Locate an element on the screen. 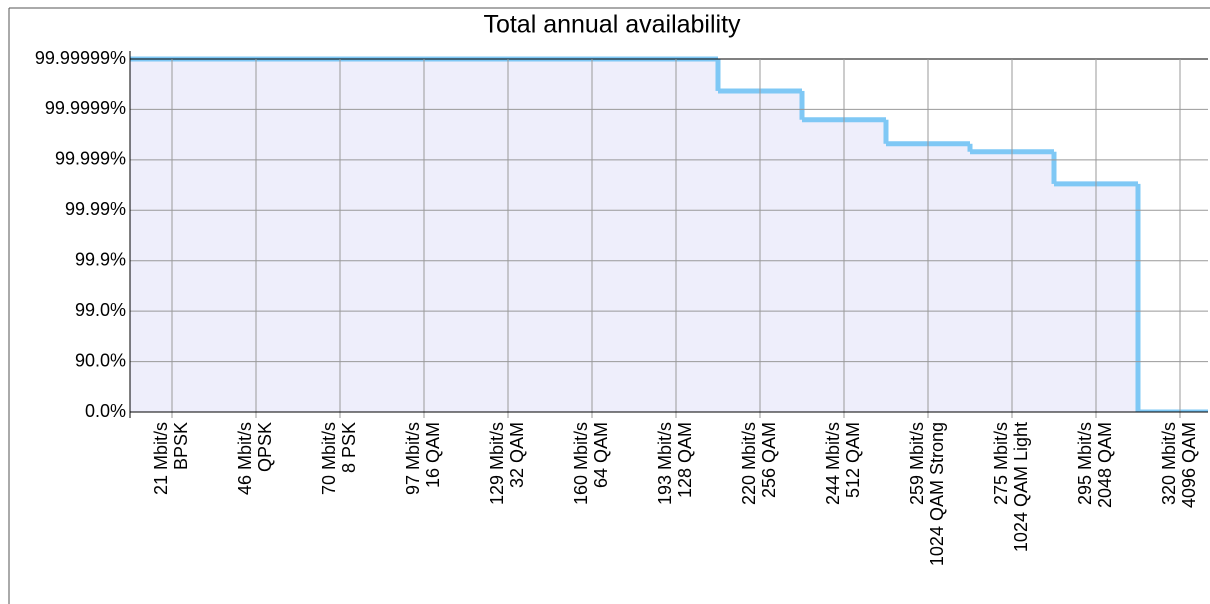 Image resolution: width=1210 pixels, height=604 pixels. x-tick-label: 128 QAM is located at coordinates (685, 460).